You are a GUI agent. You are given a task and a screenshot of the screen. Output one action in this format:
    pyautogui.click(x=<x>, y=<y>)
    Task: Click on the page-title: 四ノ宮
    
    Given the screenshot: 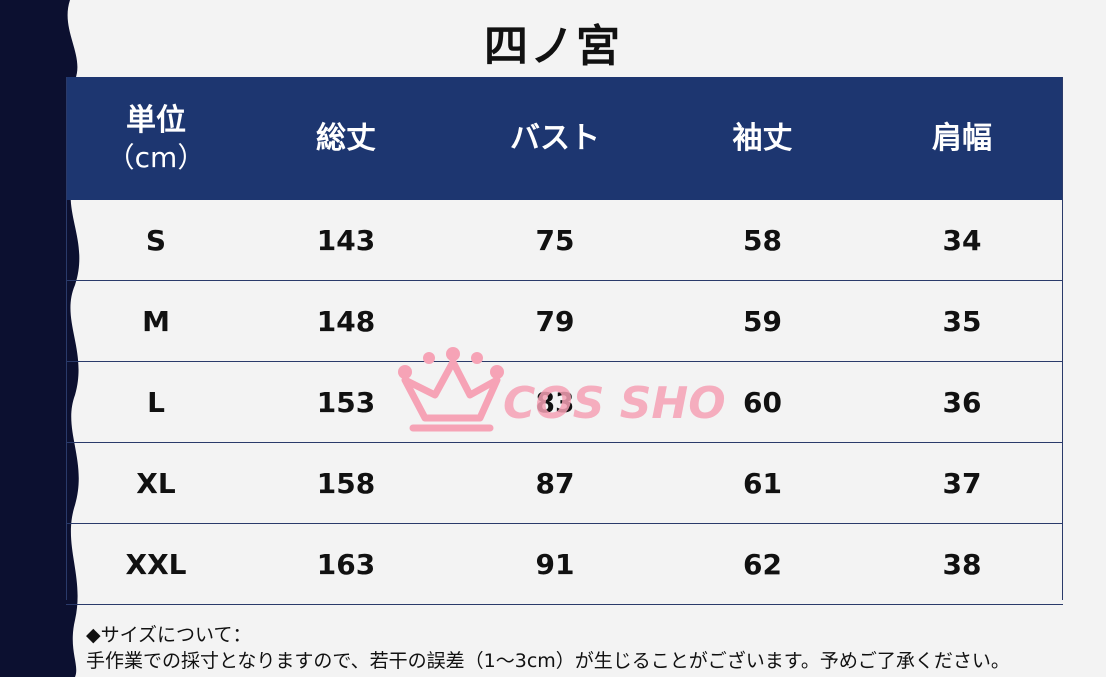 What is the action you would take?
    pyautogui.click(x=553, y=46)
    